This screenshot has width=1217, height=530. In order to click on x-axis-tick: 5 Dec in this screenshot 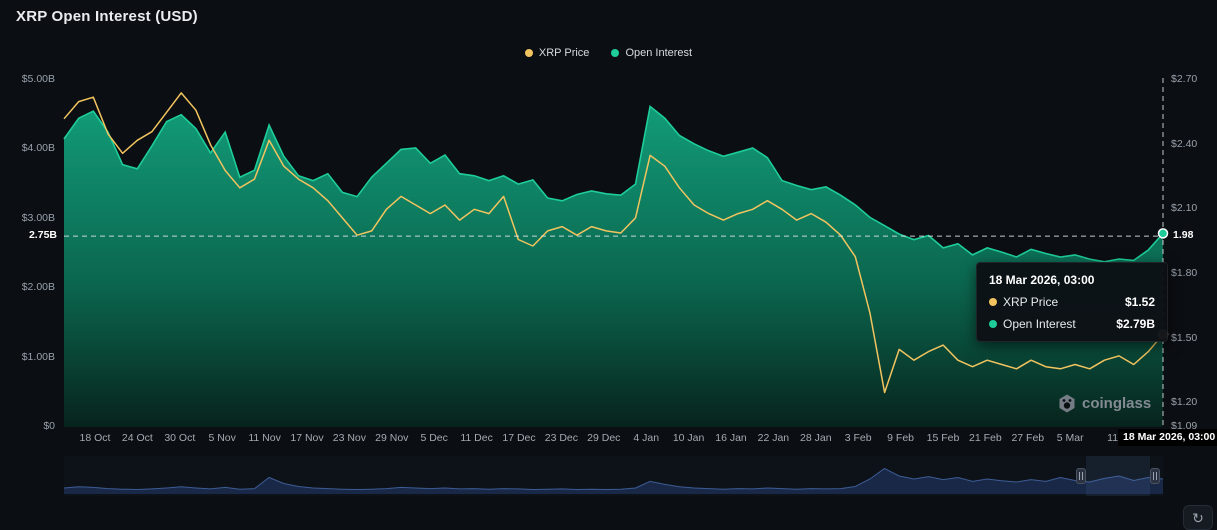, I will do `click(434, 438)`.